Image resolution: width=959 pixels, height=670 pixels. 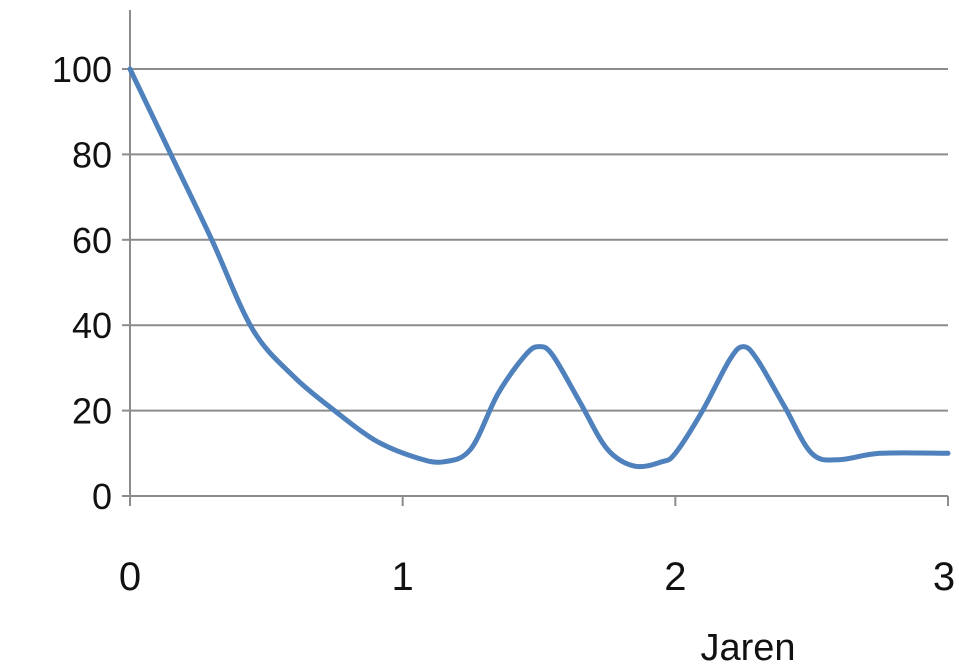 What do you see at coordinates (82, 69) in the screenshot?
I see `y-tick-label-100: 100` at bounding box center [82, 69].